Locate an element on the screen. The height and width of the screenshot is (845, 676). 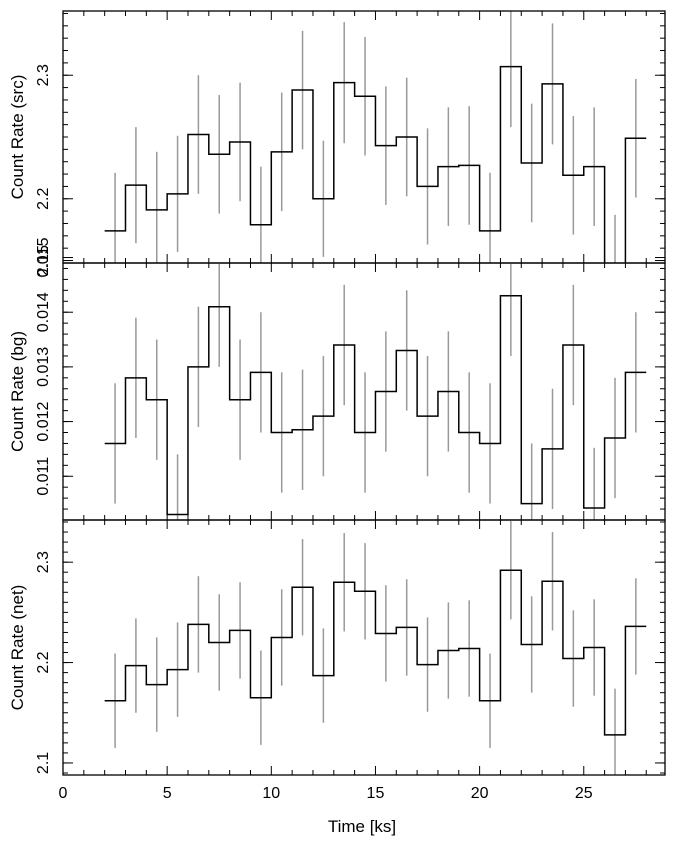
x-axis-label: Time [ks] is located at coordinates (362, 826).